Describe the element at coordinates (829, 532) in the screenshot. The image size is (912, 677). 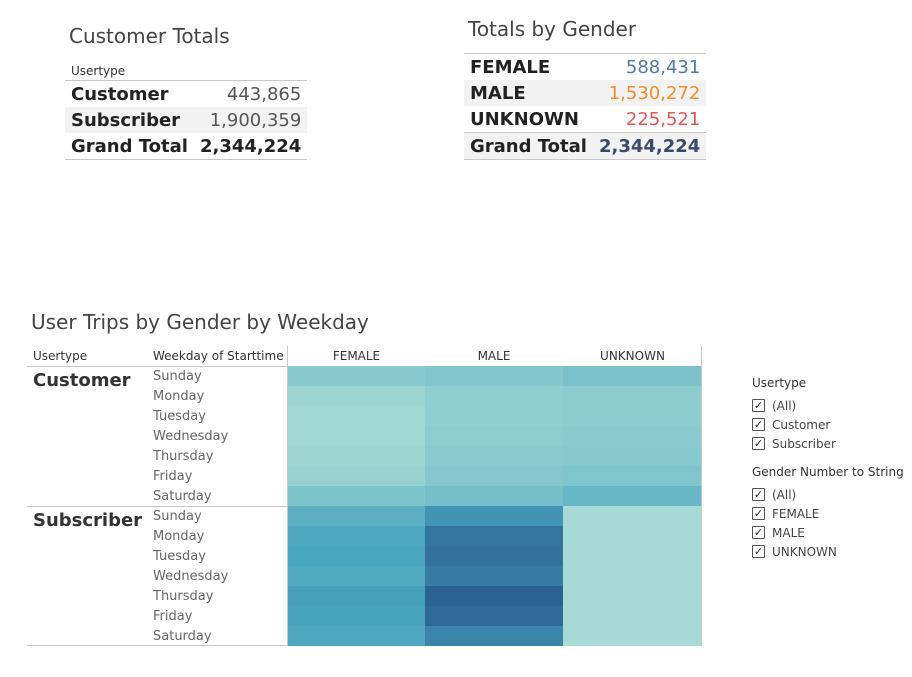
I see `filter-option-male: ✓ MALE` at that location.